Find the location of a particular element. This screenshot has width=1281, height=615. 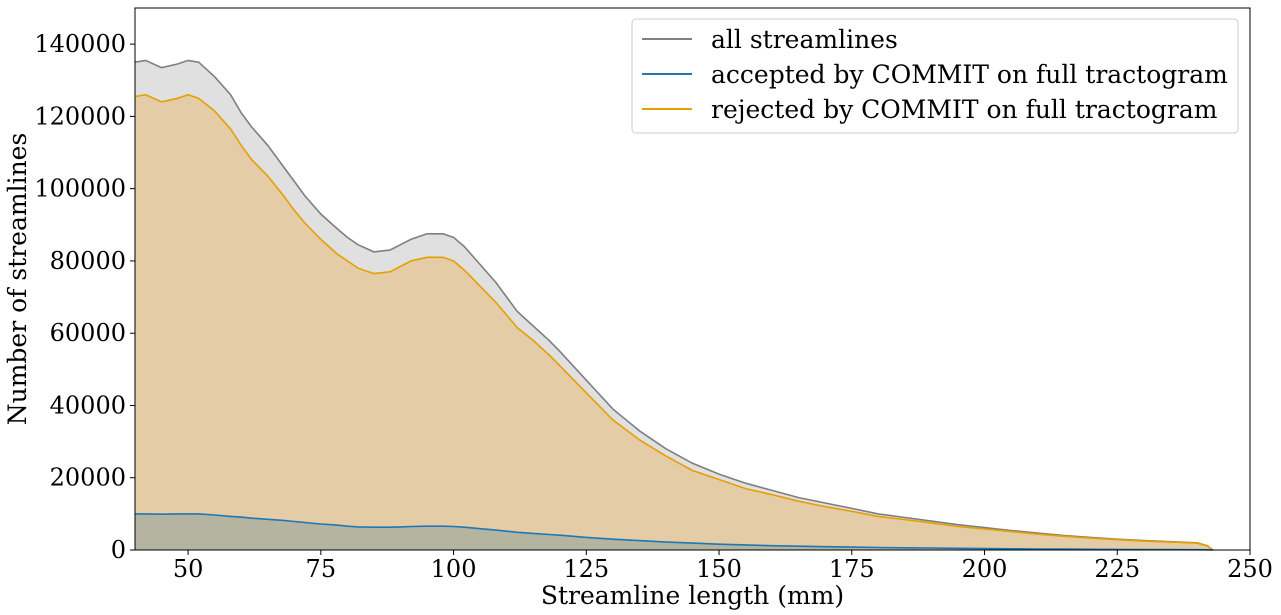

x-tick-label: 150 is located at coordinates (719, 569).